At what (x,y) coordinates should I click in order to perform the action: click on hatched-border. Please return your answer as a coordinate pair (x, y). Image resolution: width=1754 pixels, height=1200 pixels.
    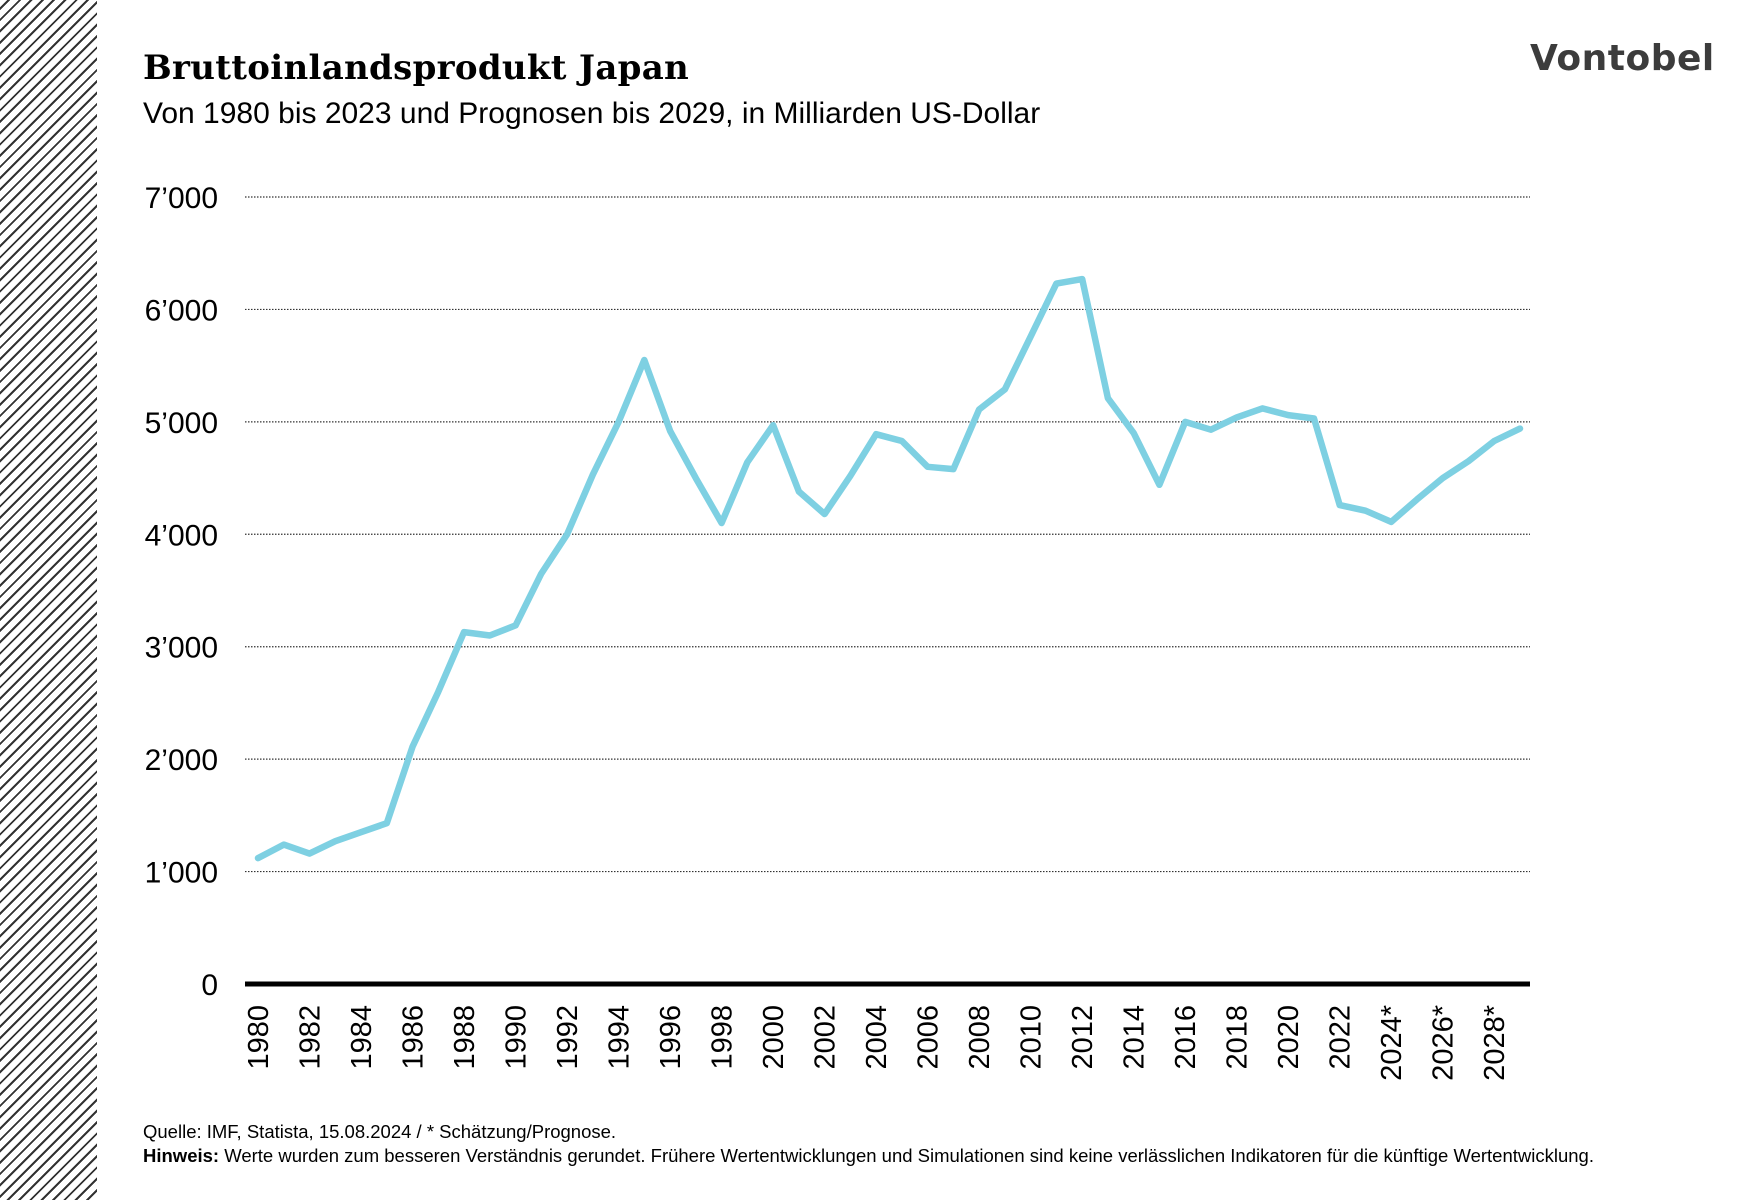
    Looking at the image, I should click on (48, 600).